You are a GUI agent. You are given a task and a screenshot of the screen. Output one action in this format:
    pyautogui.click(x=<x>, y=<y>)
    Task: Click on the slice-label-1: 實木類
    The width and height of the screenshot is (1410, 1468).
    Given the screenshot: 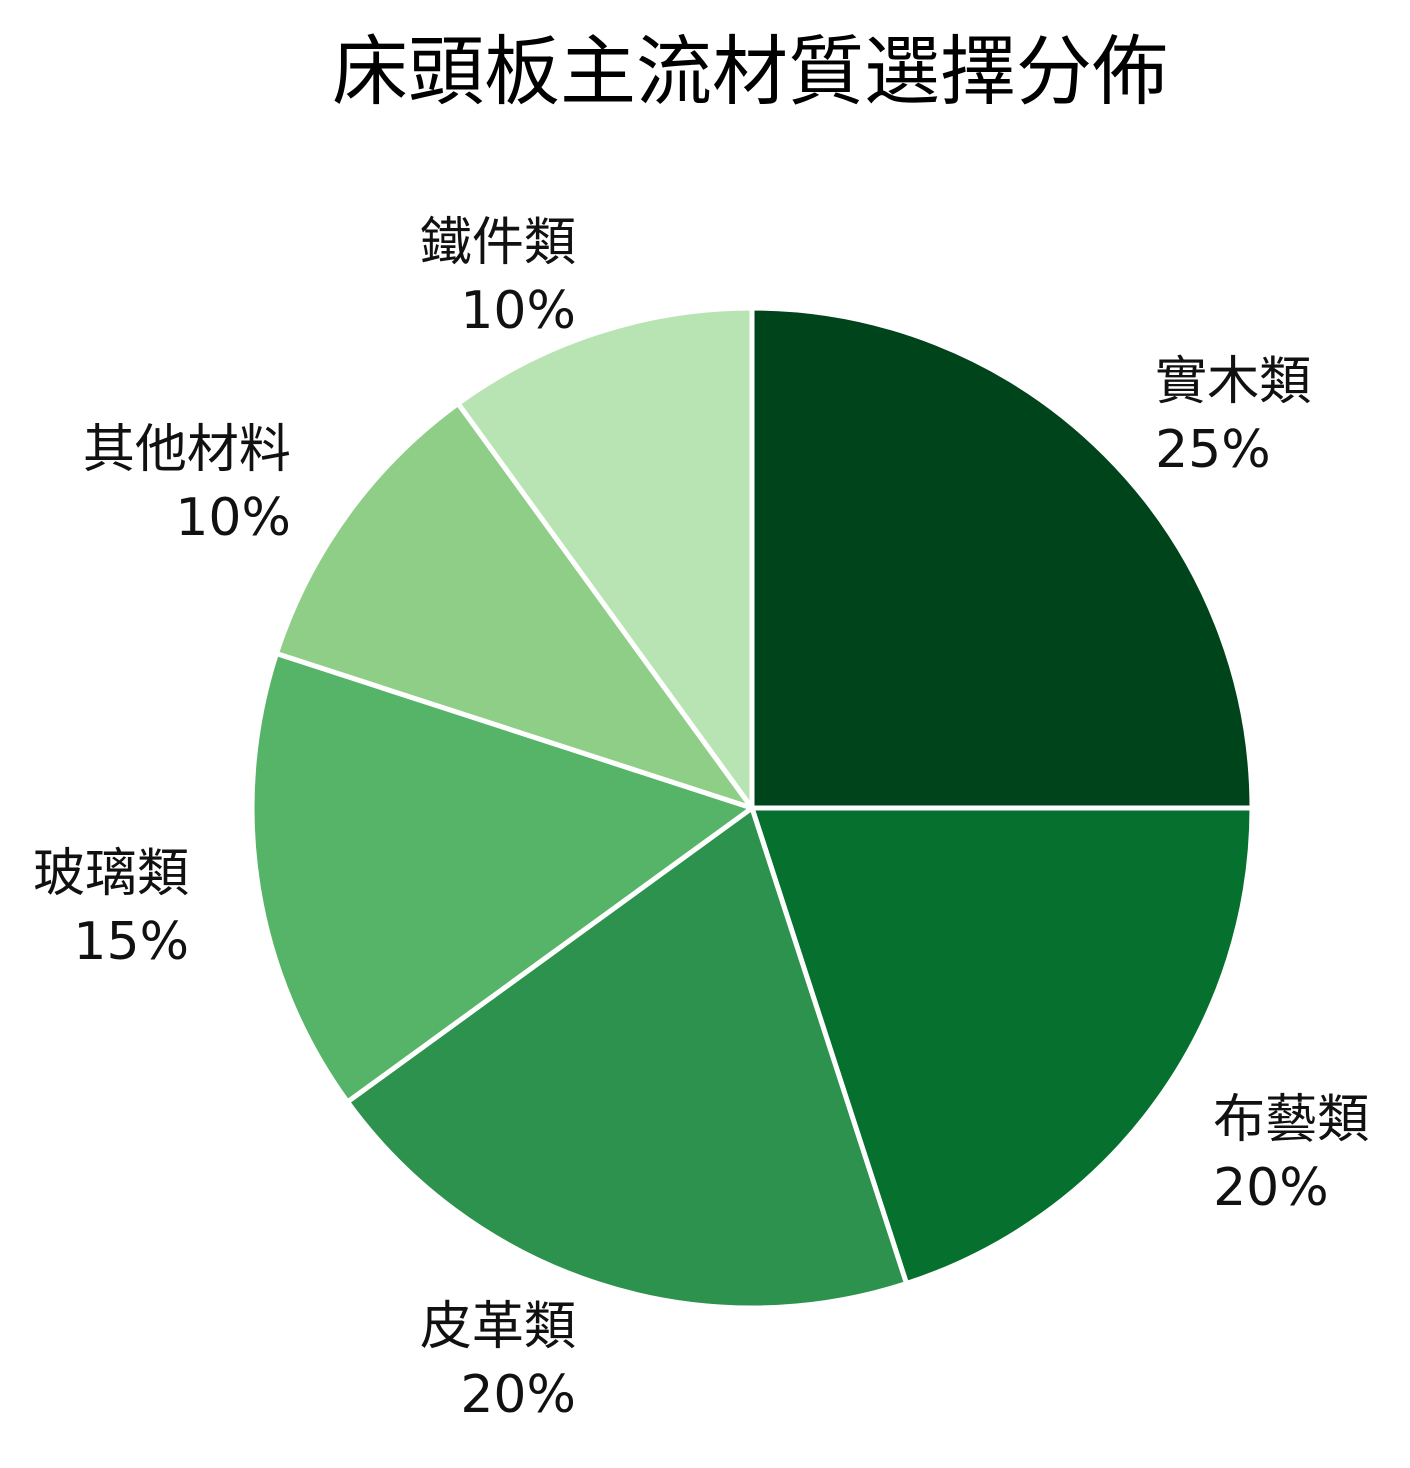 What is the action you would take?
    pyautogui.click(x=1233, y=382)
    